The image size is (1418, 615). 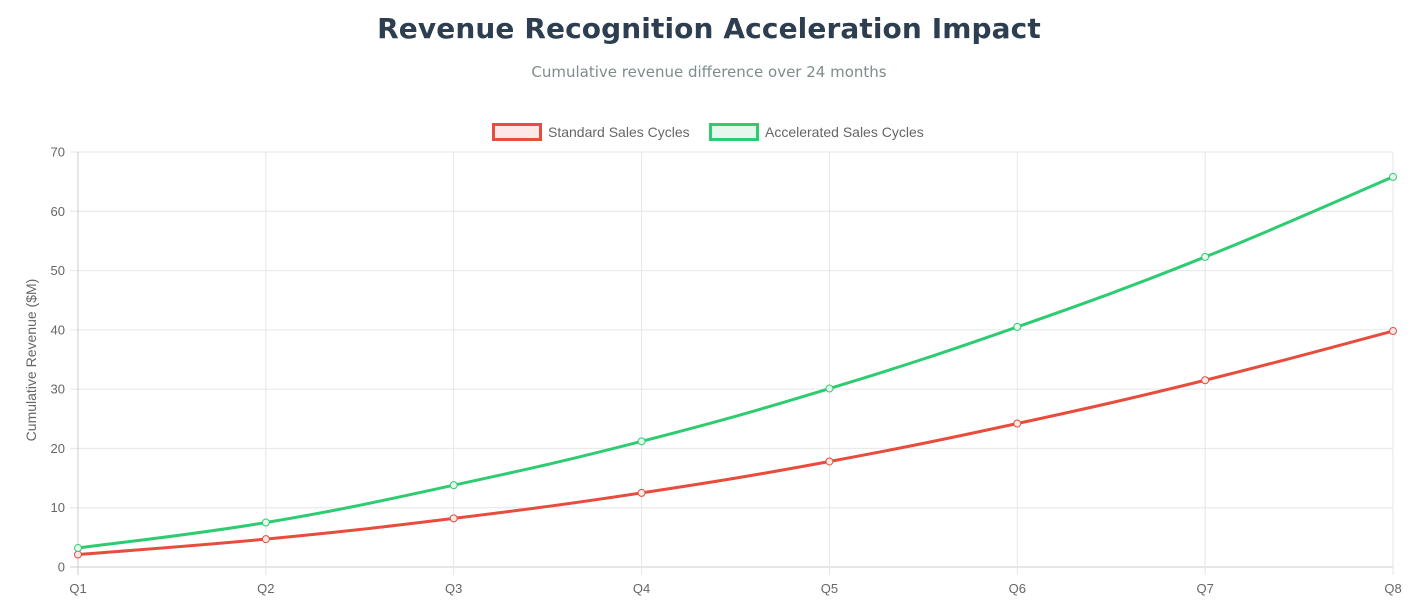 I want to click on y-tick-label: 50, so click(x=58, y=270).